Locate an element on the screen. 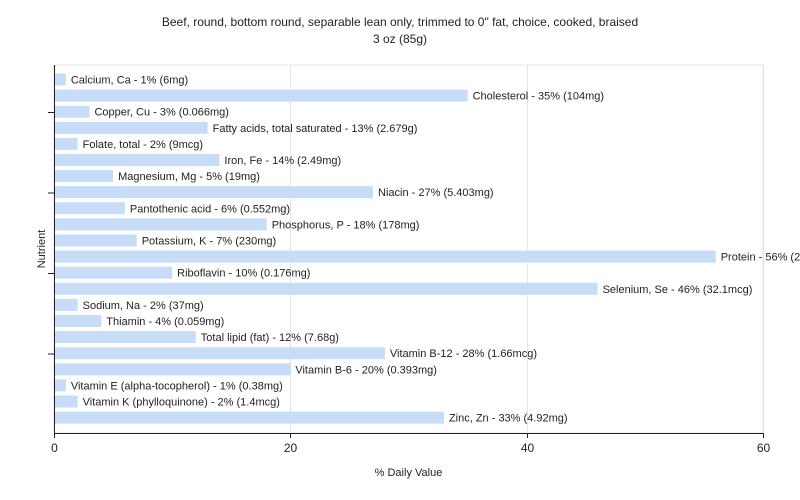 Image resolution: width=800 pixels, height=500 pixels. bar-label: Protein - 56% (28.12g) is located at coordinates (760, 258).